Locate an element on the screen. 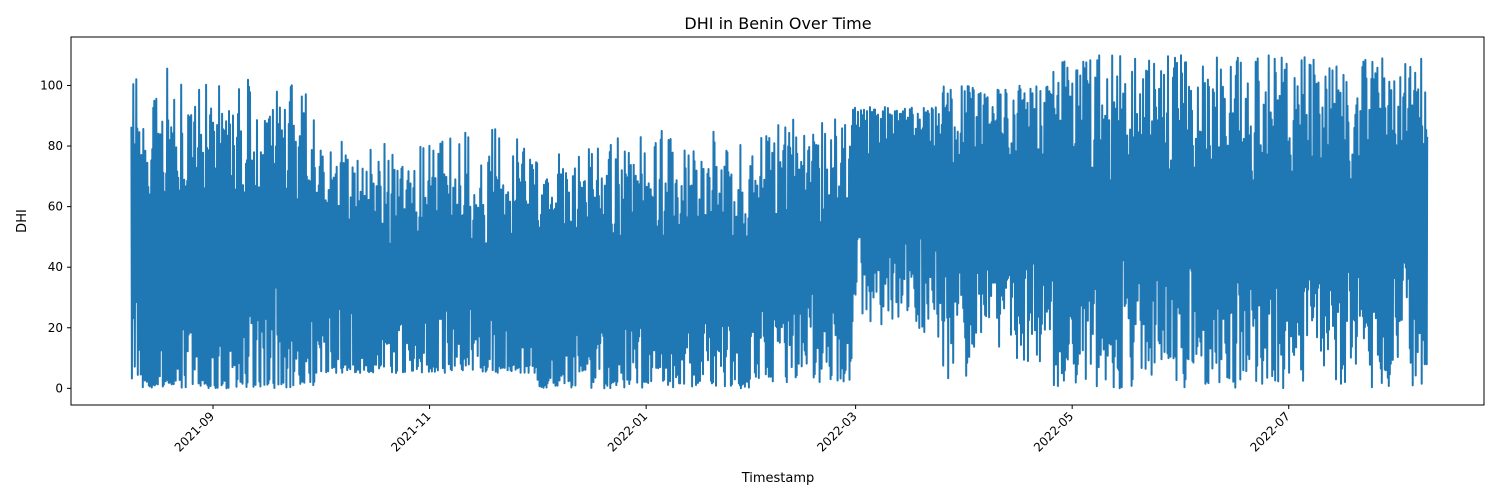 The image size is (1500, 500). y-tick-label: 60 is located at coordinates (55, 207).